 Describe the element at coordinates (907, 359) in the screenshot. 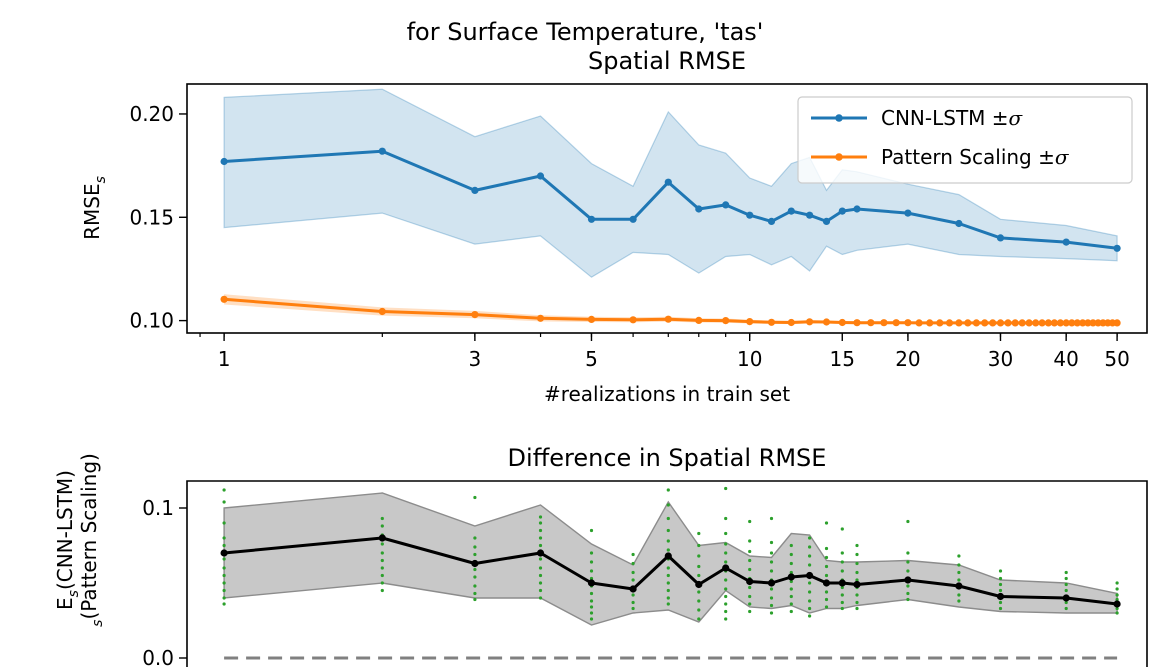

I see `top-x-tick-label: 20` at that location.